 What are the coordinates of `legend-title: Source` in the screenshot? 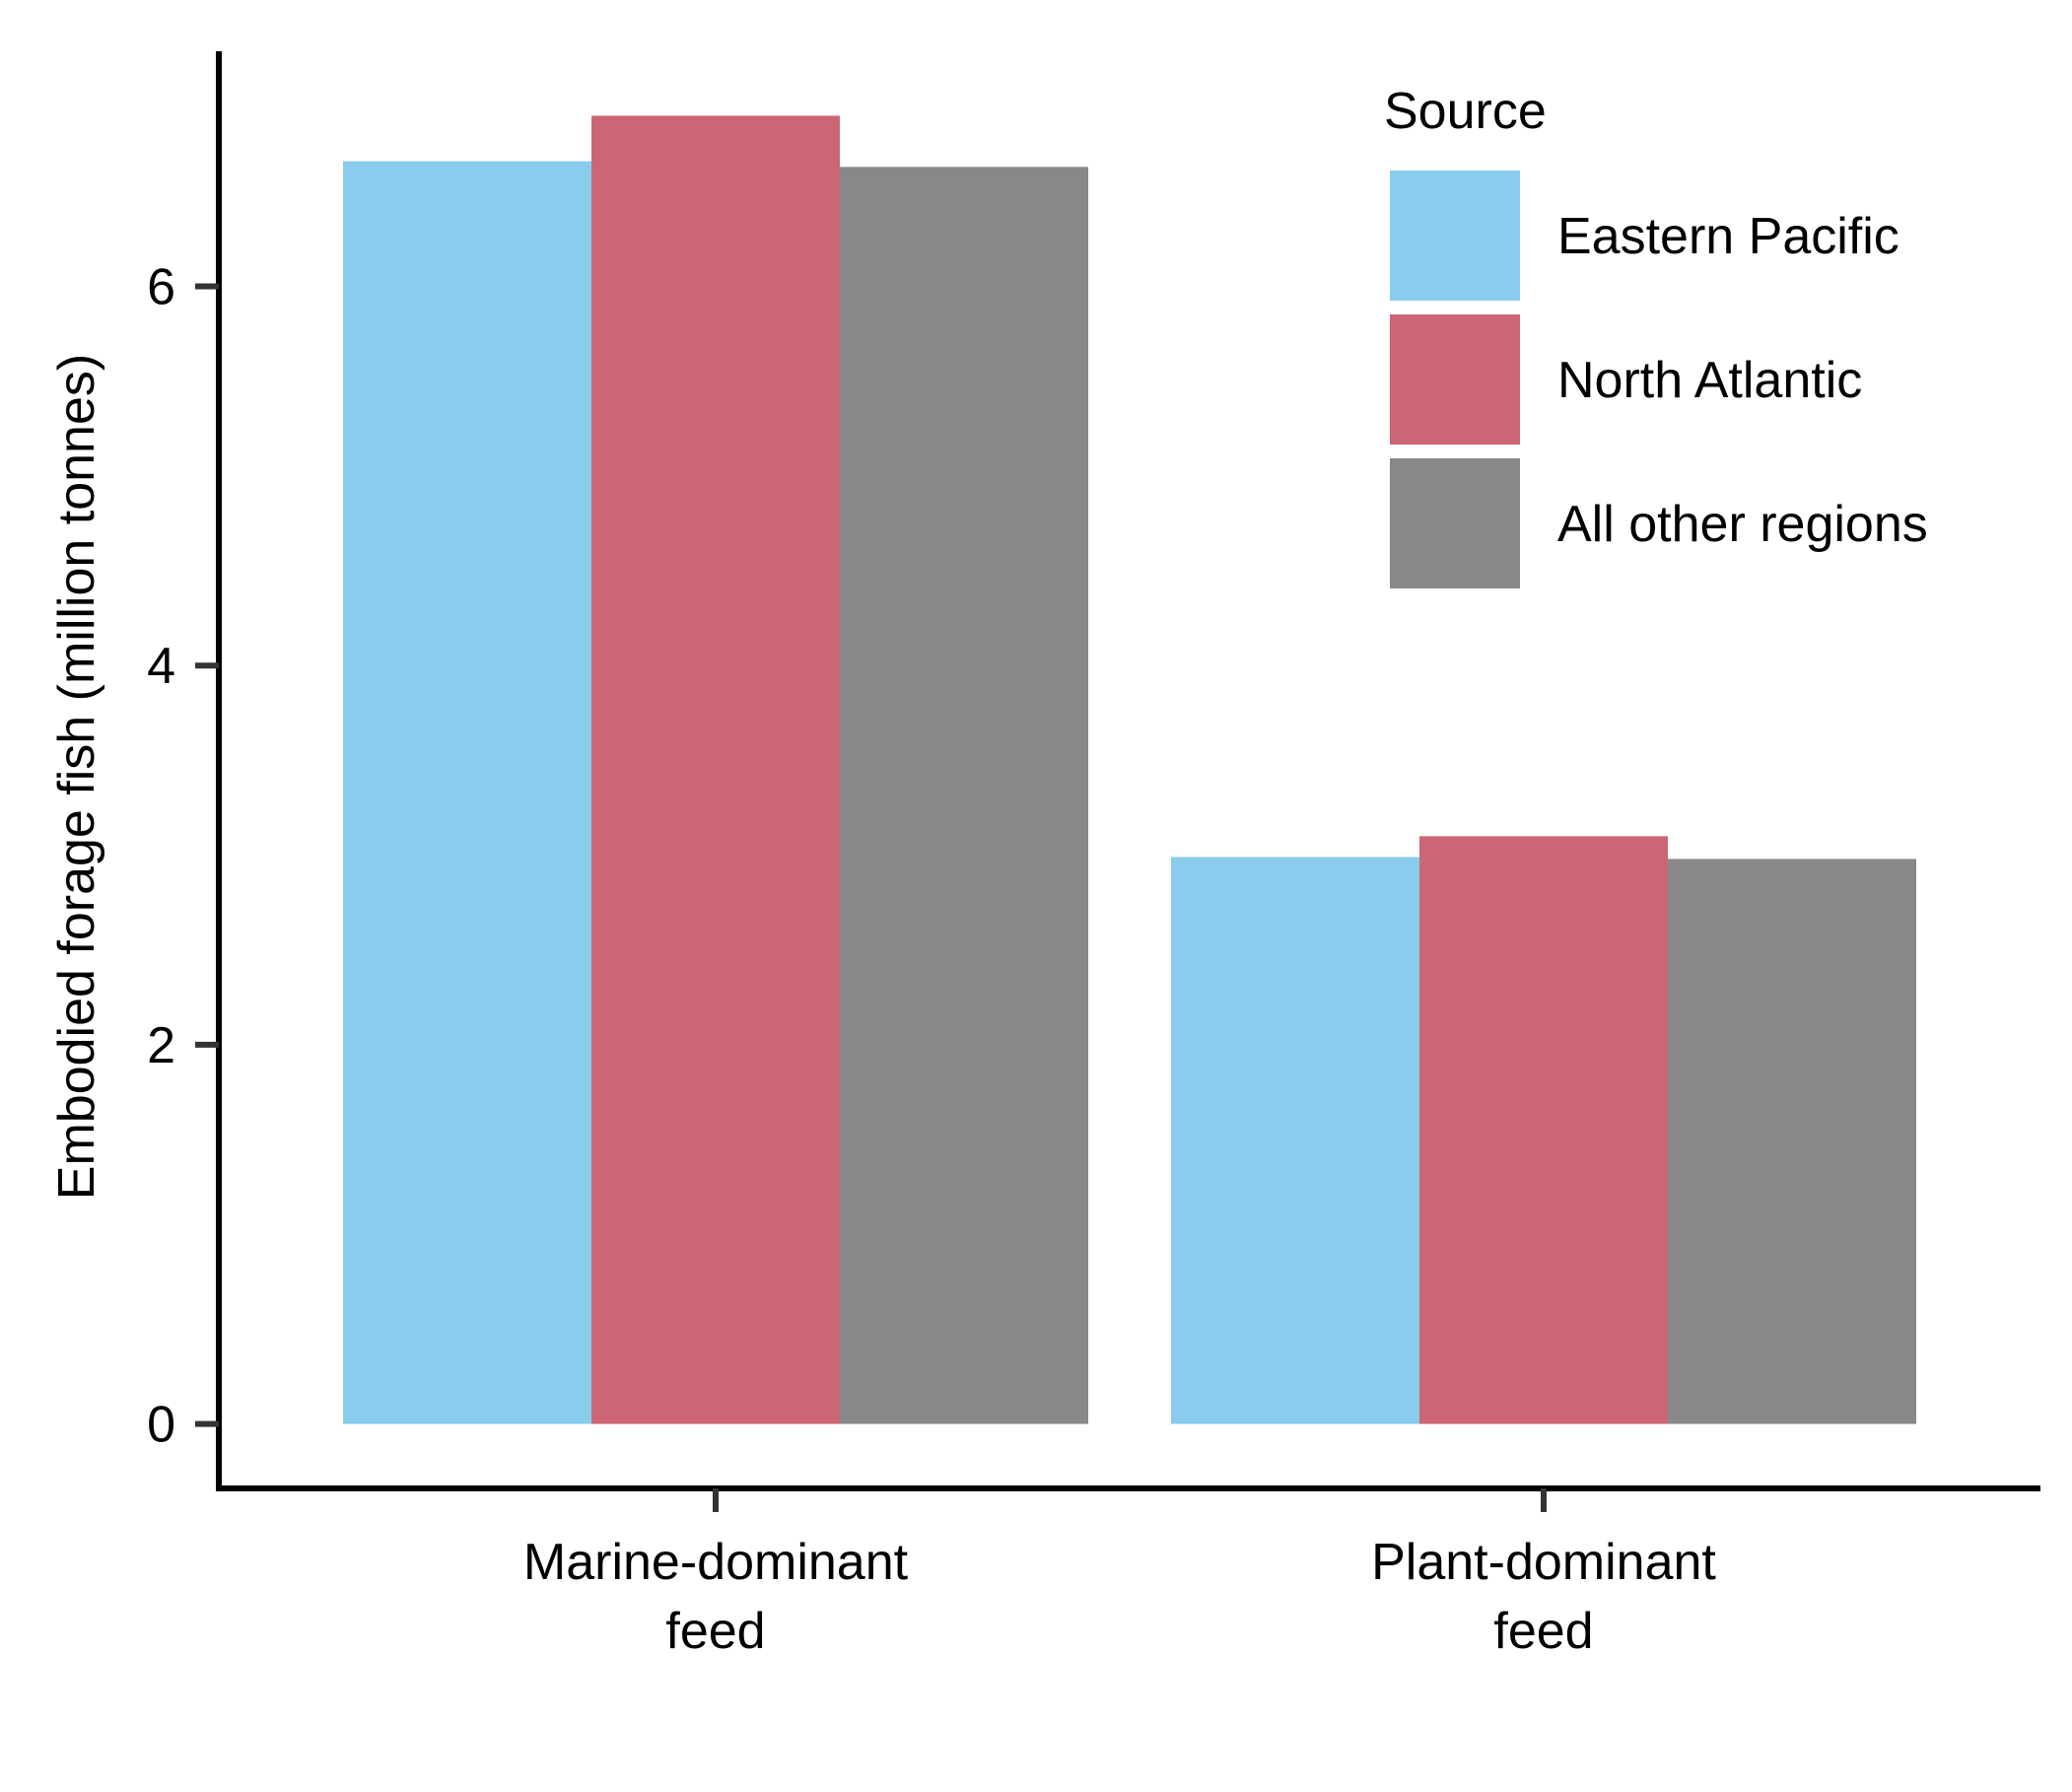 It's located at (1465, 111).